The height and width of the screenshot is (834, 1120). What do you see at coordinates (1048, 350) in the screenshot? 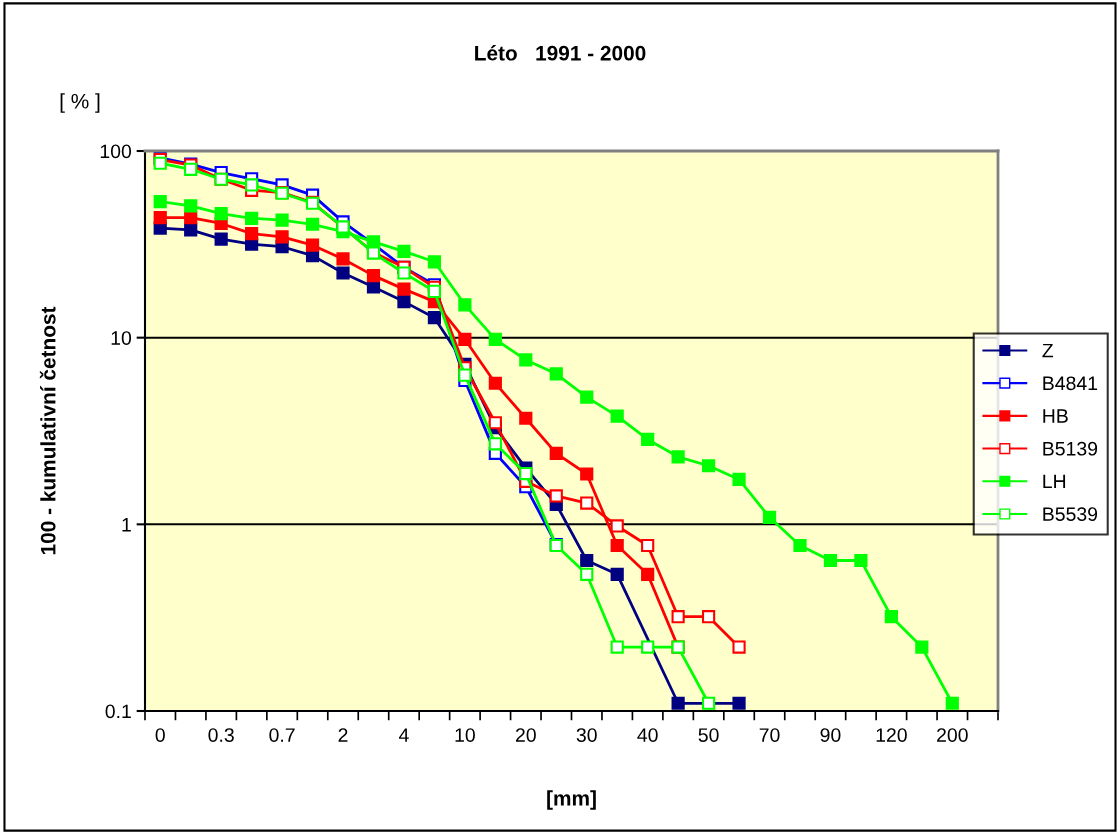
I see `legend-label: Z` at bounding box center [1048, 350].